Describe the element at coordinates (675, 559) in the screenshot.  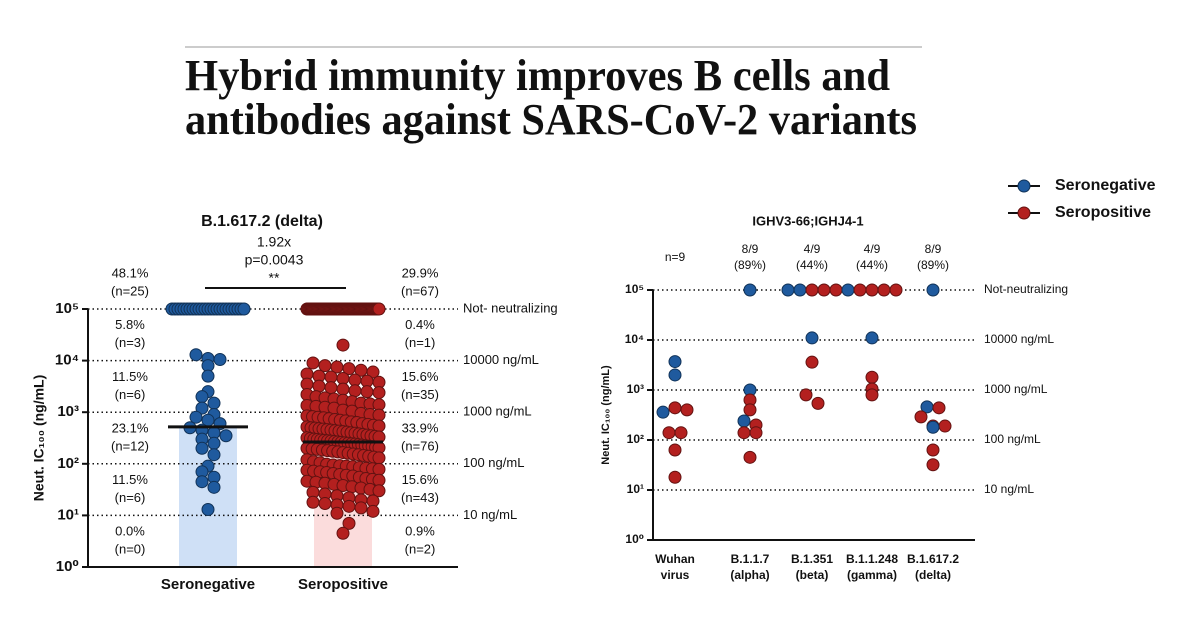
I see `x-tick-label: Wuhan` at that location.